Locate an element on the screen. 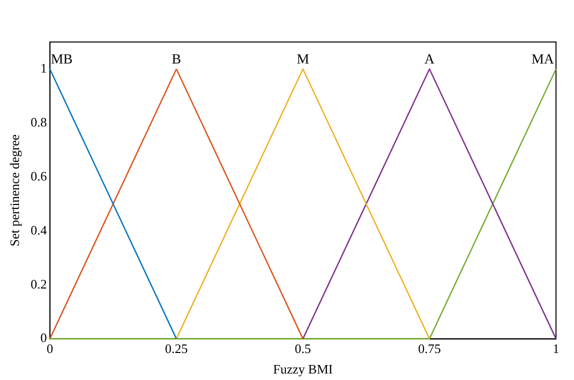 The width and height of the screenshot is (574, 380). y-tick-label: 0.2 is located at coordinates (38, 284).